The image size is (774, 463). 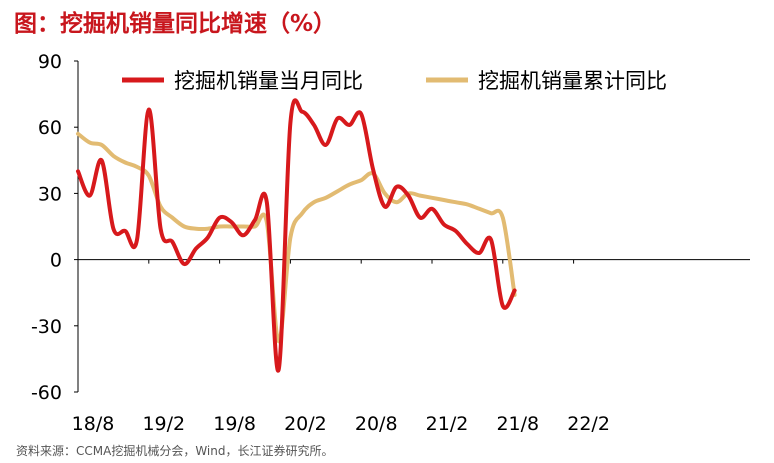 I want to click on x-tick-label: 19/2, so click(x=163, y=424).